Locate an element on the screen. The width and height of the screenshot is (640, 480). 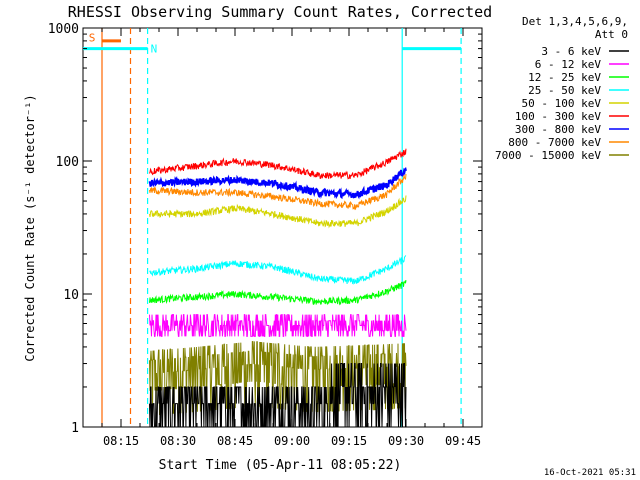
x-tick-label: 09:45 is located at coordinates (463, 441).